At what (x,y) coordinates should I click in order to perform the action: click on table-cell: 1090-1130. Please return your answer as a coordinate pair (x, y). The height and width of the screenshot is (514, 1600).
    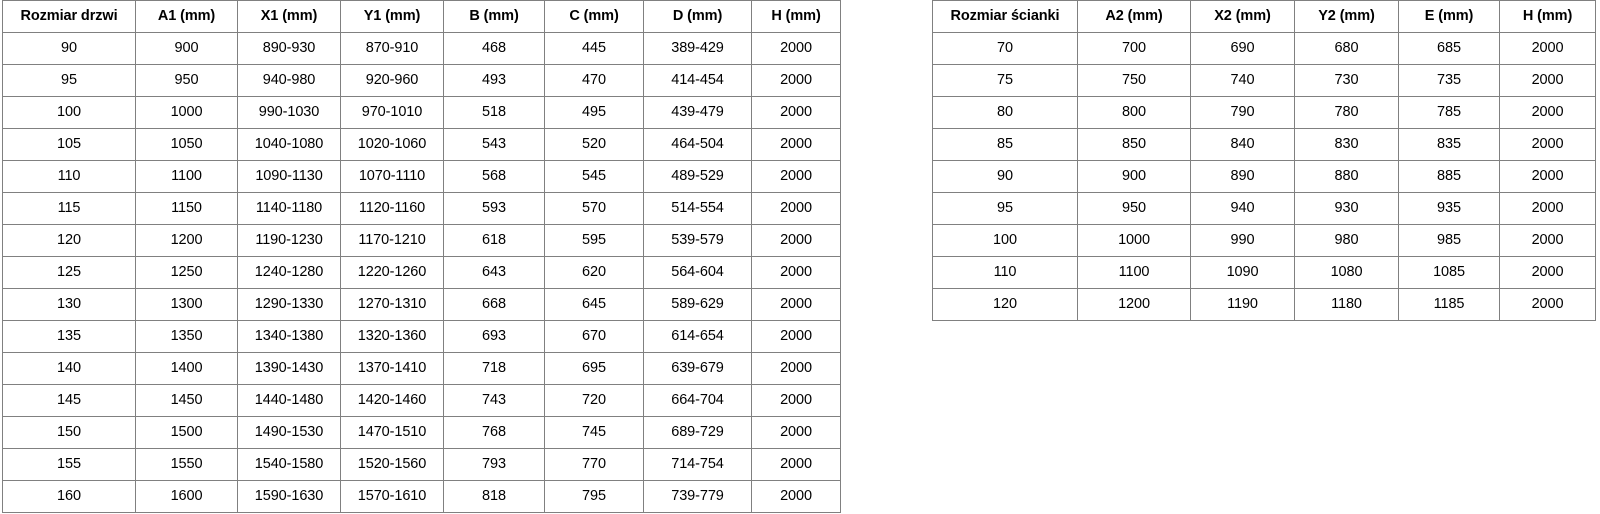
    Looking at the image, I should click on (289, 176).